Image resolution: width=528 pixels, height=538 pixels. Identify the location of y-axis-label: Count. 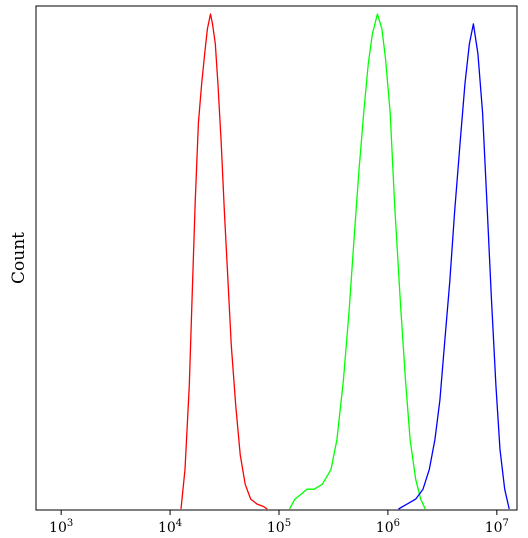
(19, 258).